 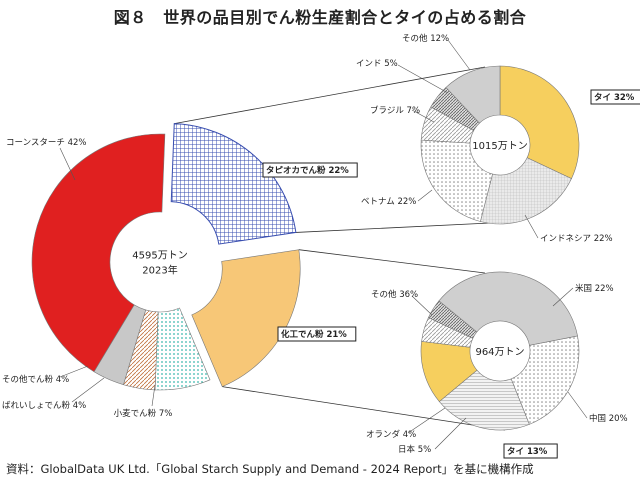 I want to click on svg-text: その他 36%, so click(x=394, y=294).